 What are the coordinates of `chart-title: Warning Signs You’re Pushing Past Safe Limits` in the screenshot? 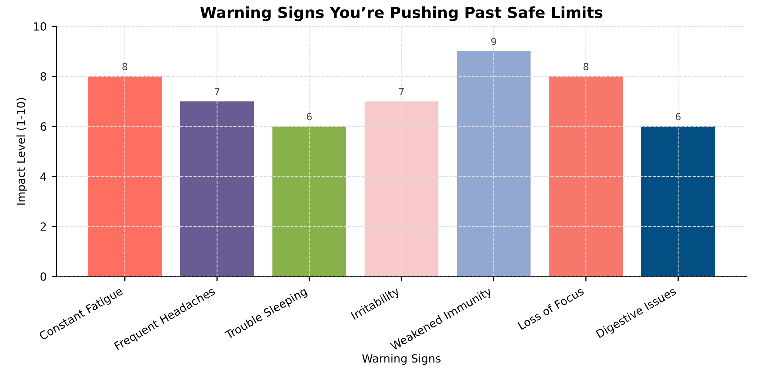 It's located at (401, 14).